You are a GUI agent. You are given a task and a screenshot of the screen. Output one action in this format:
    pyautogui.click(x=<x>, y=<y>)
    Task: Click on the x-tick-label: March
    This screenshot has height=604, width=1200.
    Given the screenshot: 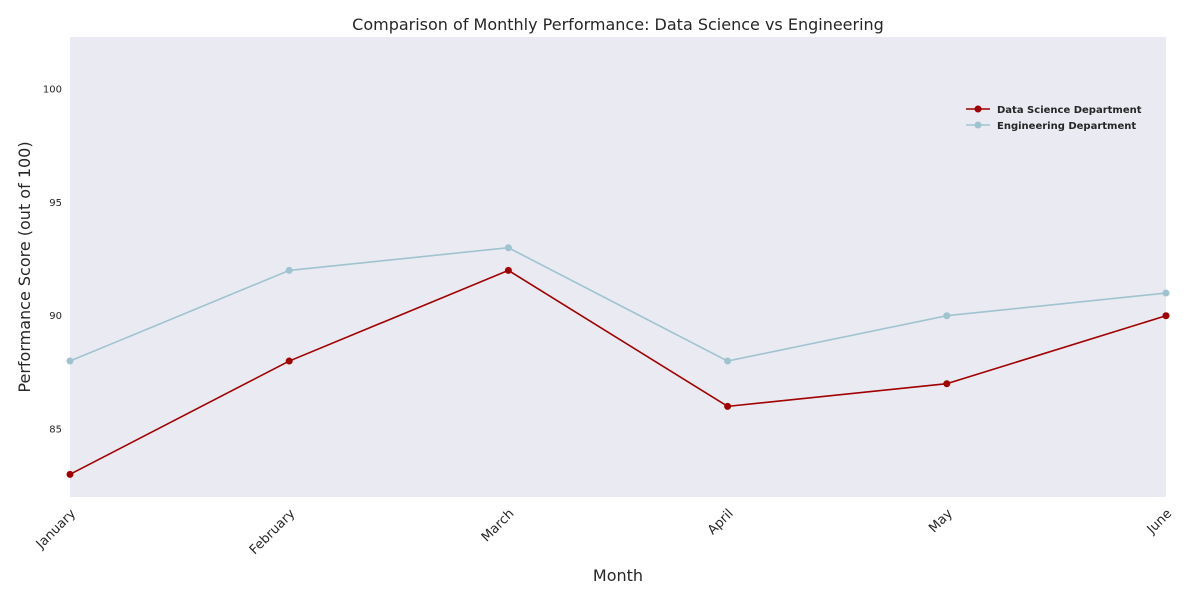 What is the action you would take?
    pyautogui.click(x=498, y=525)
    